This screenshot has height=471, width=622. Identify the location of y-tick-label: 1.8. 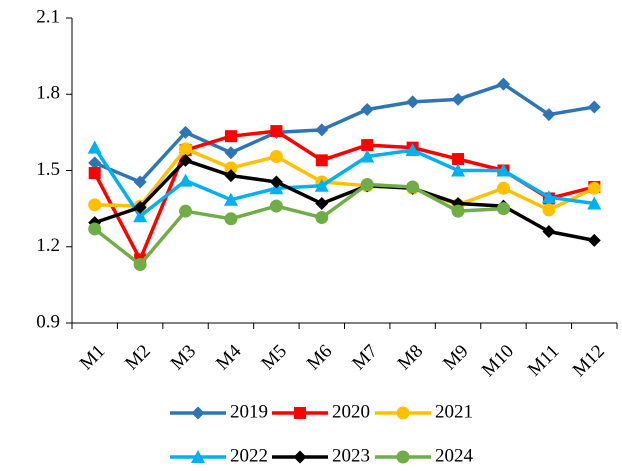
(48, 93).